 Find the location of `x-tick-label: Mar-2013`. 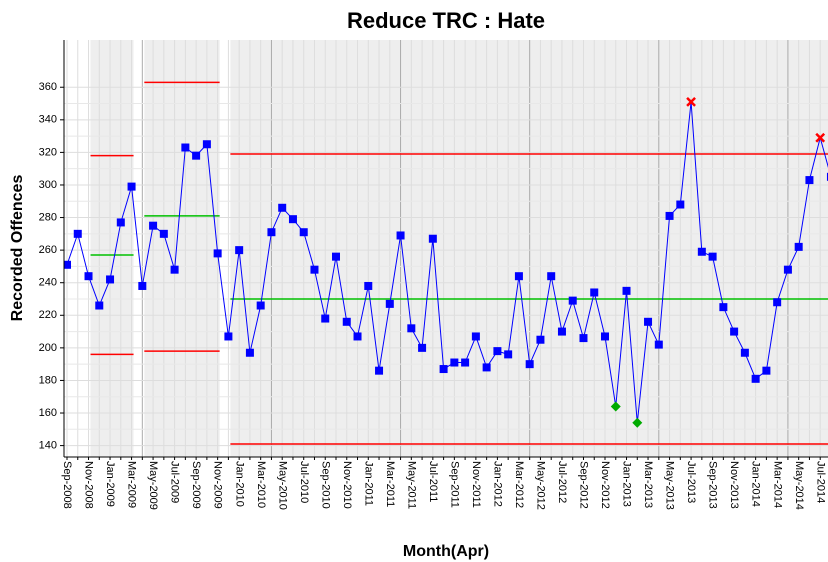

x-tick-label: Mar-2013 is located at coordinates (648, 484).